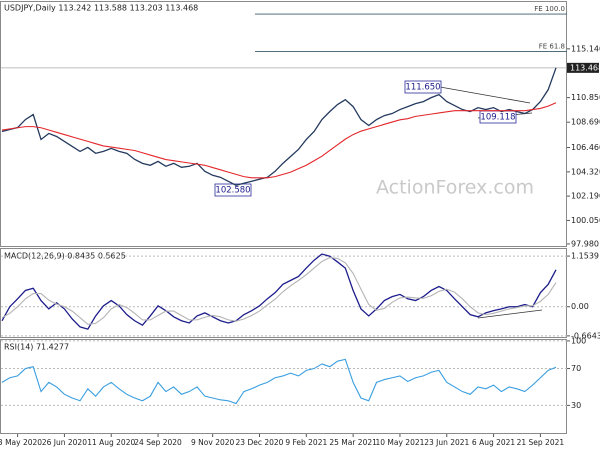 The image size is (600, 450). Describe the element at coordinates (306, 442) in the screenshot. I see `x-tick-label: 9 Feb 2021` at that location.